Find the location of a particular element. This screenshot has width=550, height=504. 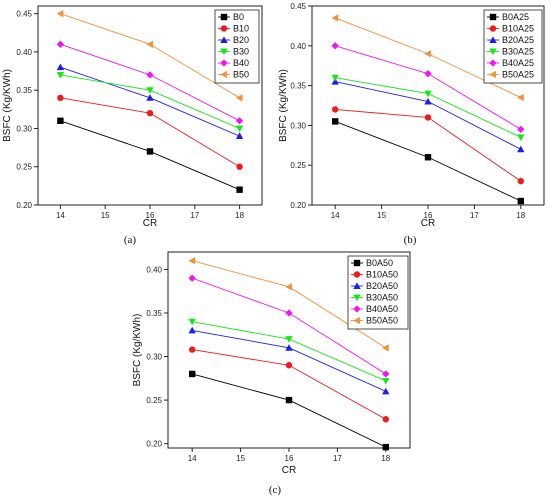

legend-entry: B0A50 is located at coordinates (372, 263).